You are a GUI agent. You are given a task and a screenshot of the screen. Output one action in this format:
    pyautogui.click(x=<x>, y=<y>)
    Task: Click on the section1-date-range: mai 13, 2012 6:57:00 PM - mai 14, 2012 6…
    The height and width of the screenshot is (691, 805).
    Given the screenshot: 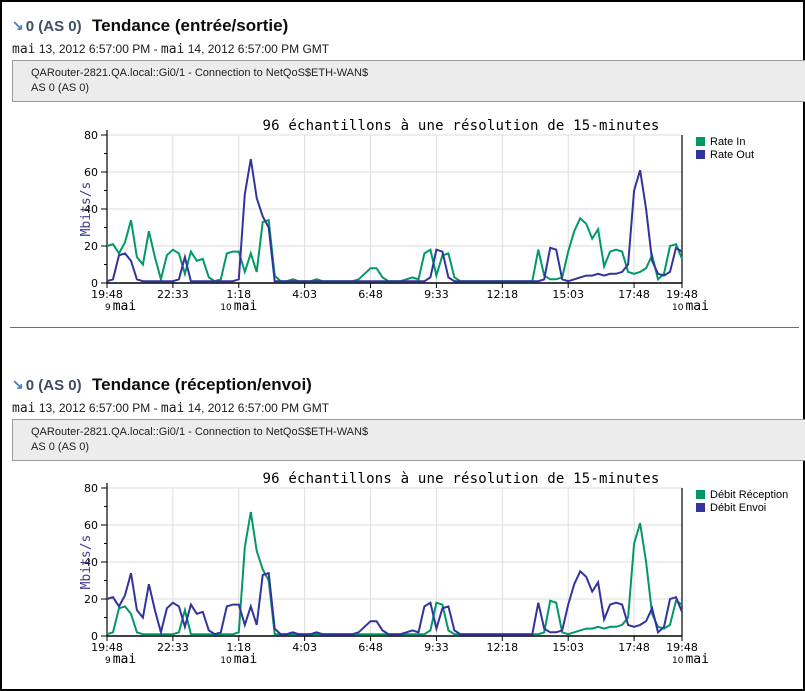 What is the action you would take?
    pyautogui.click(x=170, y=49)
    